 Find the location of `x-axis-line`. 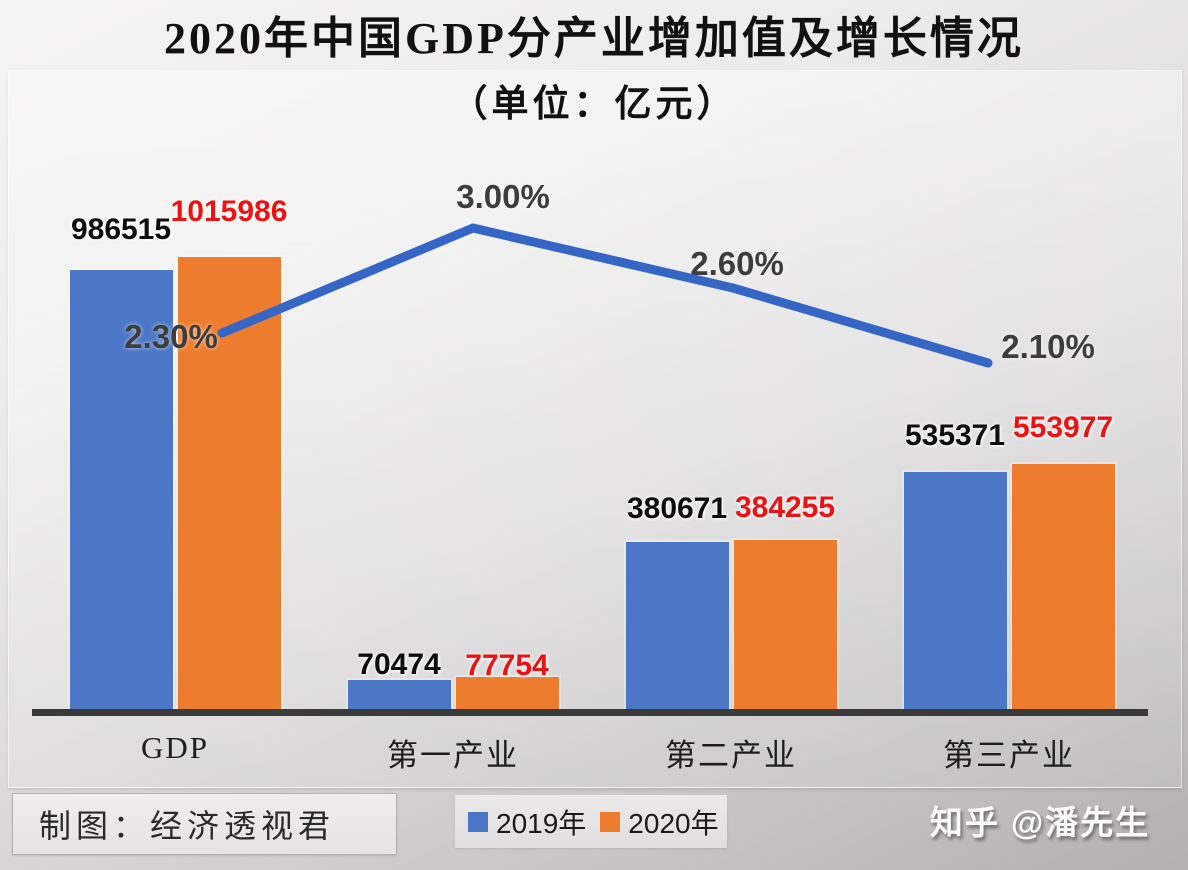

x-axis-line is located at coordinates (590, 712).